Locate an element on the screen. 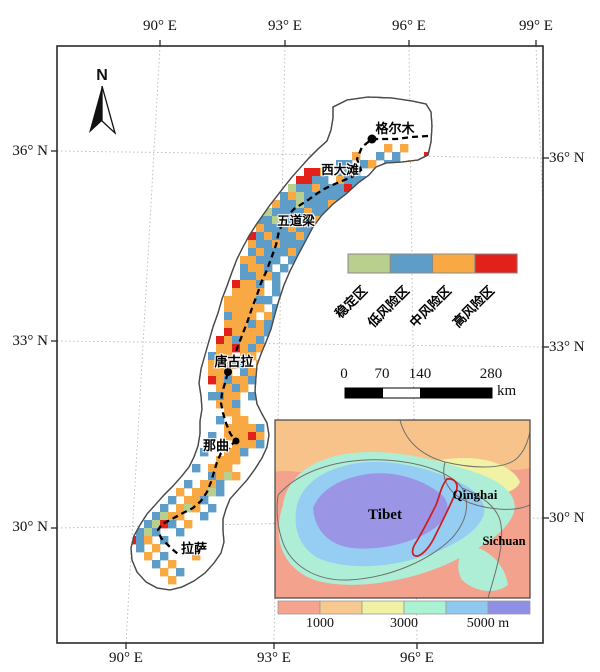 This screenshot has height=672, width=600. inset-label-sichuan: Sichuan is located at coordinates (504, 541).